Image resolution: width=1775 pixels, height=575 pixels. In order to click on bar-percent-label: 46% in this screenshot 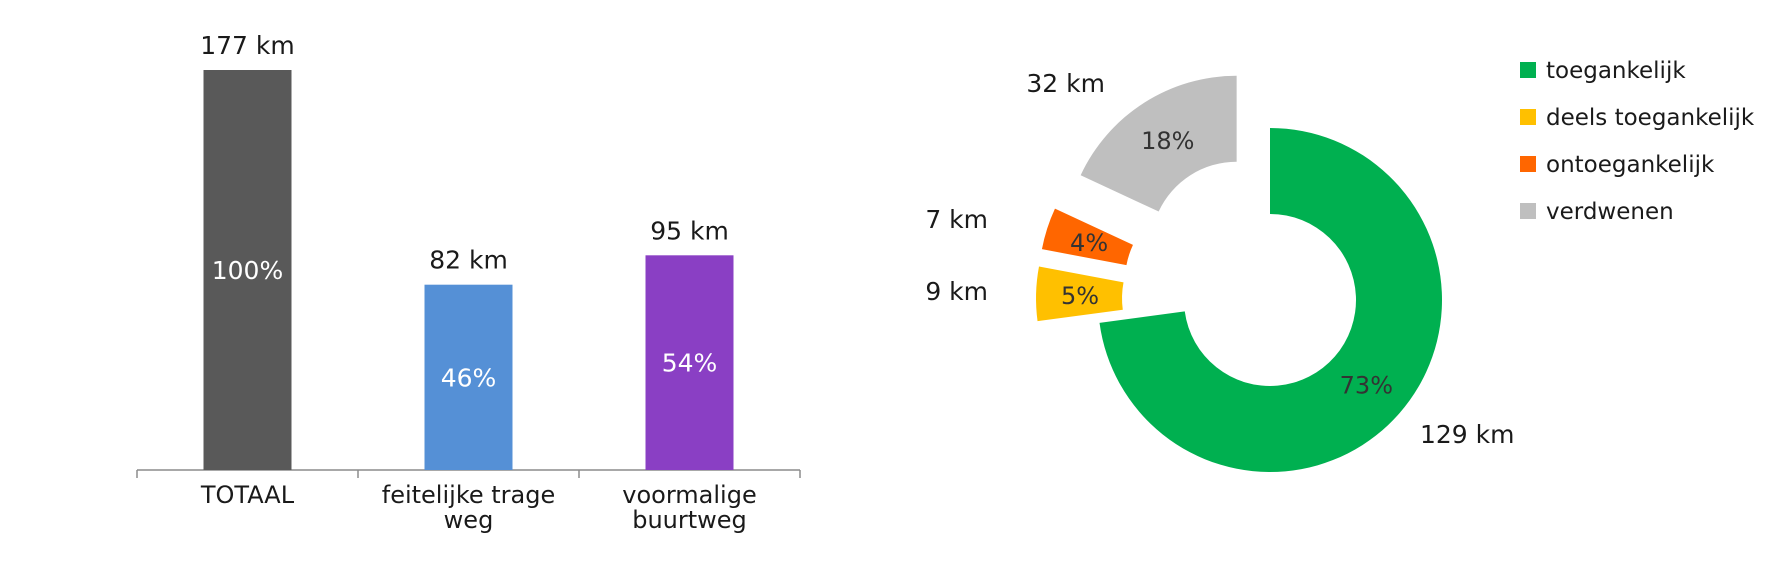, I will do `click(469, 377)`.